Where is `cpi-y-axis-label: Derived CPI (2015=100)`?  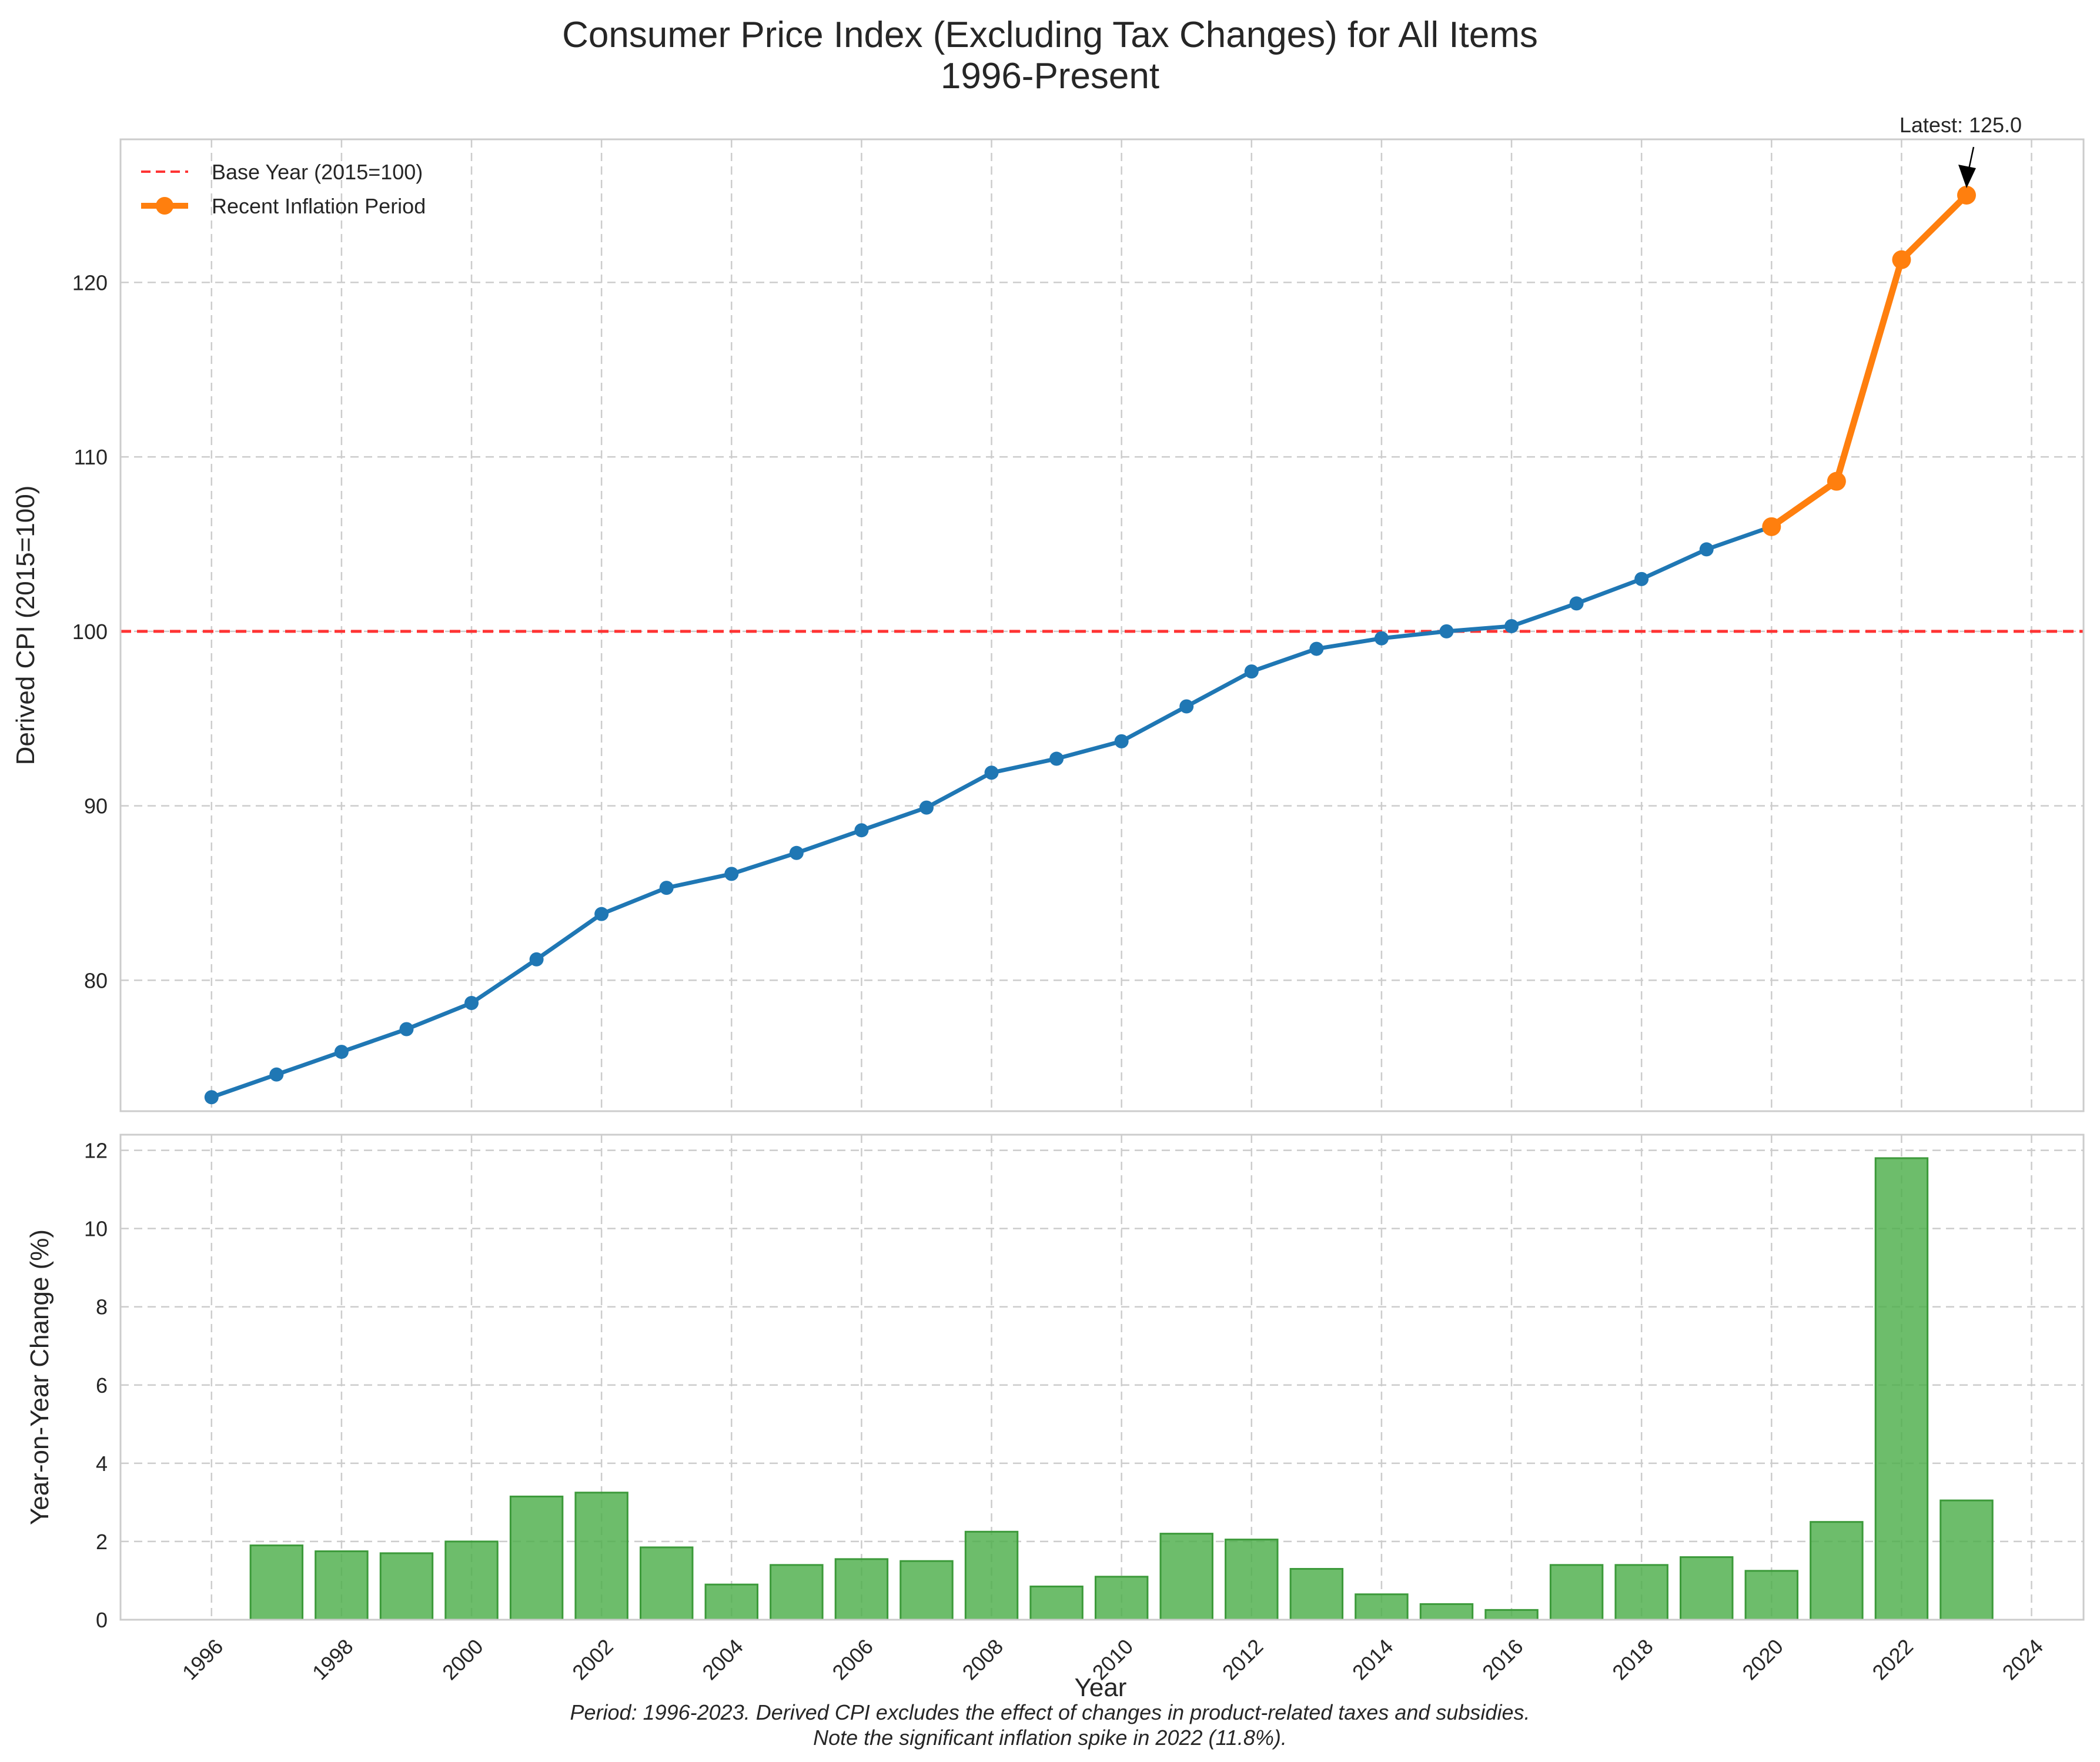
cpi-y-axis-label: Derived CPI (2015=100) is located at coordinates (25, 625).